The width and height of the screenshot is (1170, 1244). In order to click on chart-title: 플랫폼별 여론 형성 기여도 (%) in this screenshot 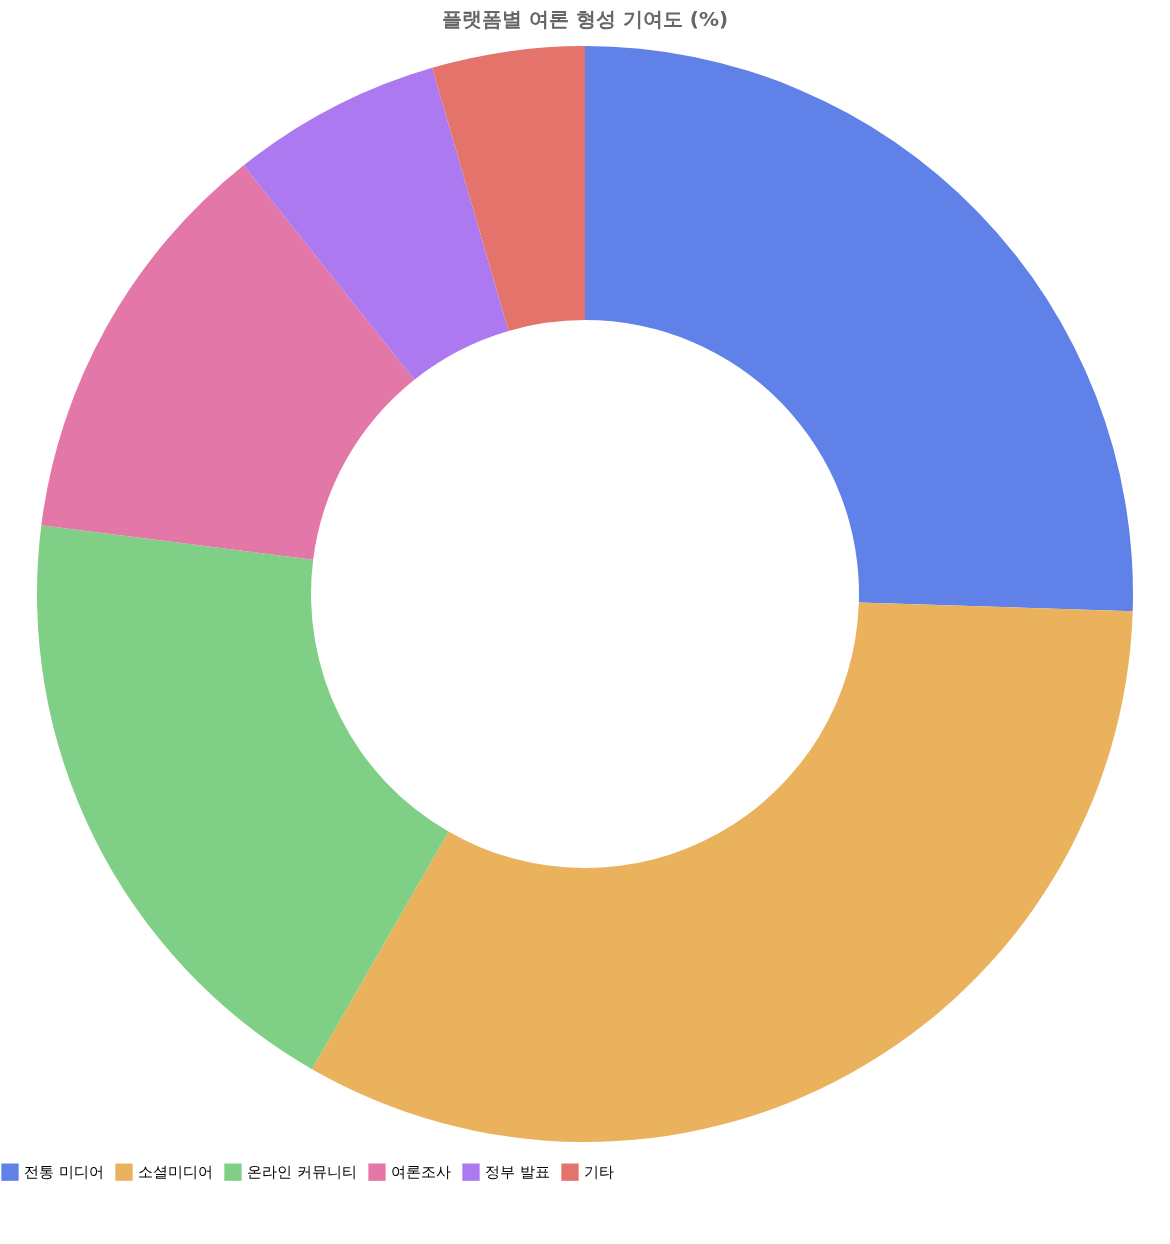, I will do `click(585, 19)`.